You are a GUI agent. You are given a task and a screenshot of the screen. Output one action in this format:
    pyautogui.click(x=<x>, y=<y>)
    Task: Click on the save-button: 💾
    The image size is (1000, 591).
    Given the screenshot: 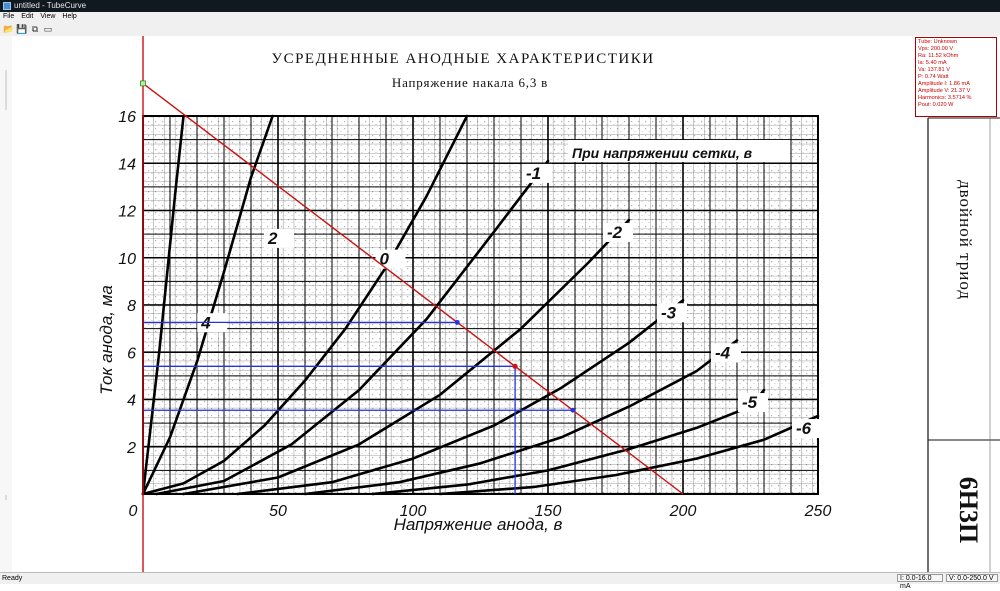 What is the action you would take?
    pyautogui.click(x=22, y=29)
    